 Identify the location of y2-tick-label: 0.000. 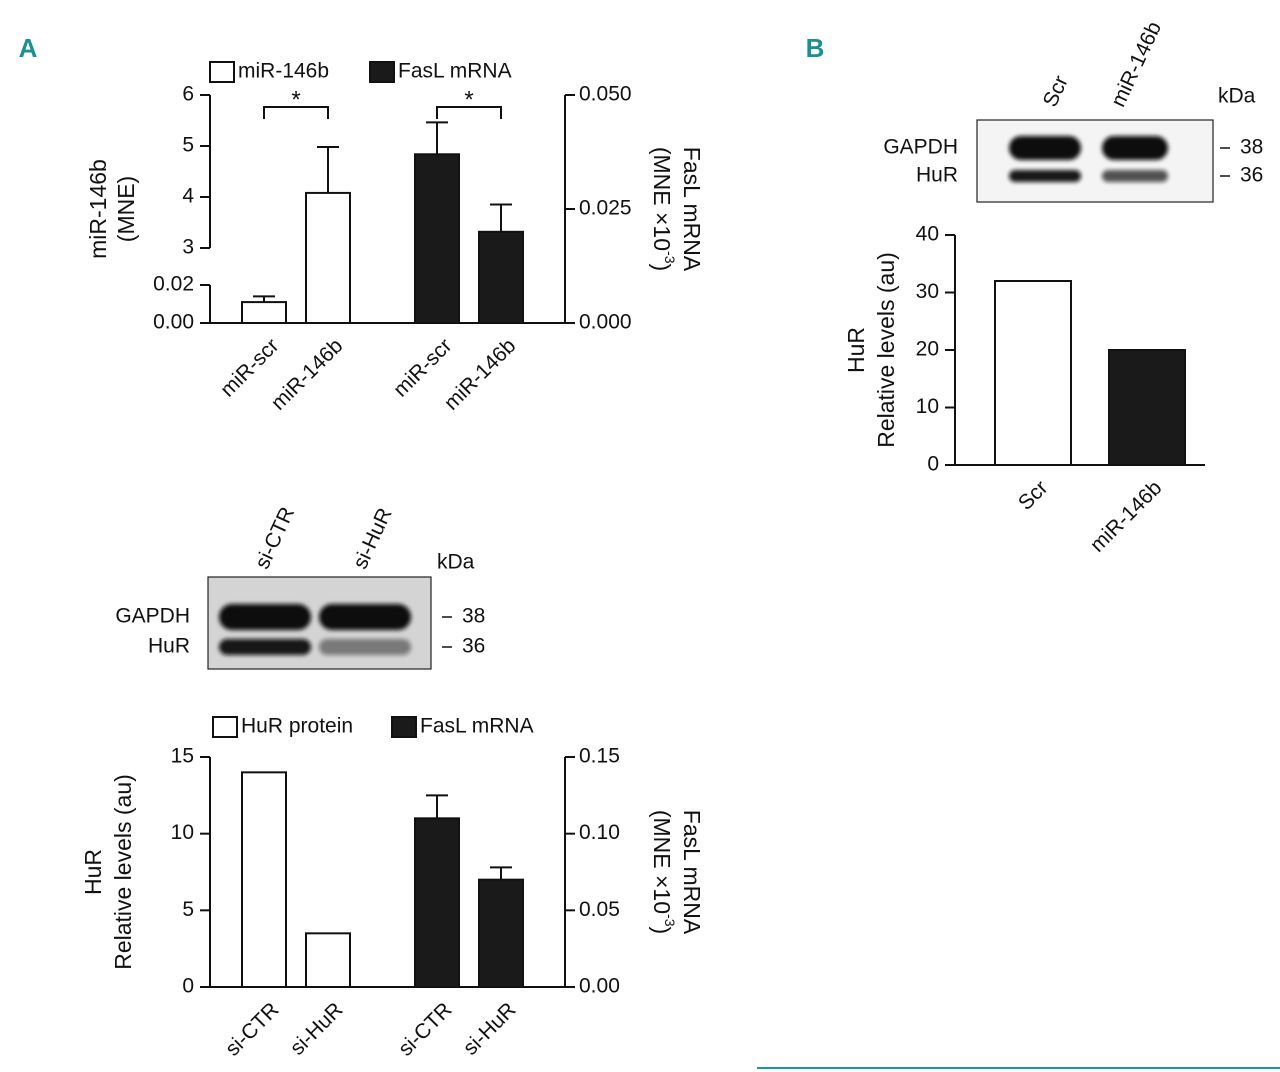
(605, 322).